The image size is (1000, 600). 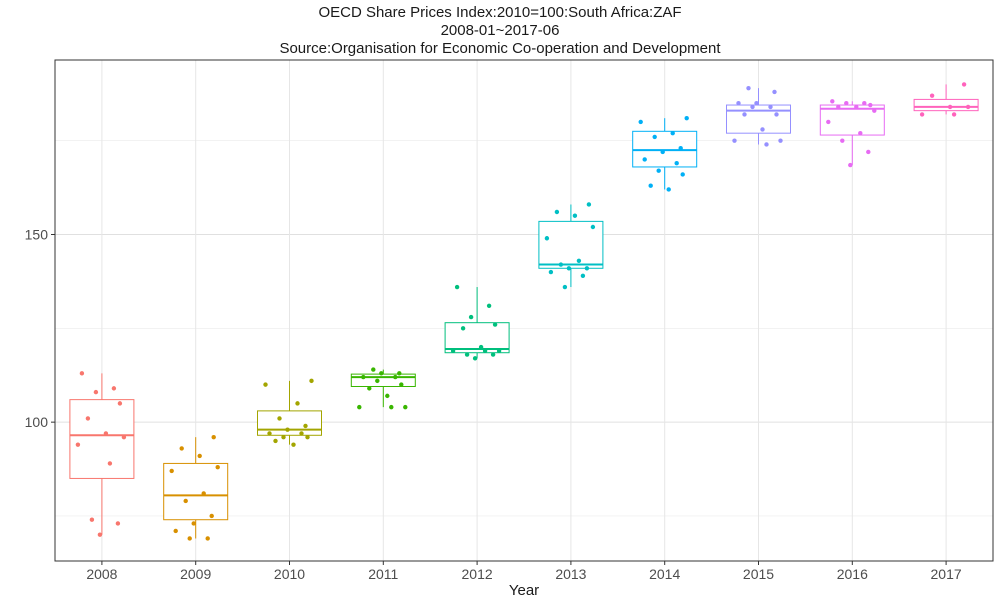 What do you see at coordinates (37, 422) in the screenshot?
I see `y-tick-label: 100` at bounding box center [37, 422].